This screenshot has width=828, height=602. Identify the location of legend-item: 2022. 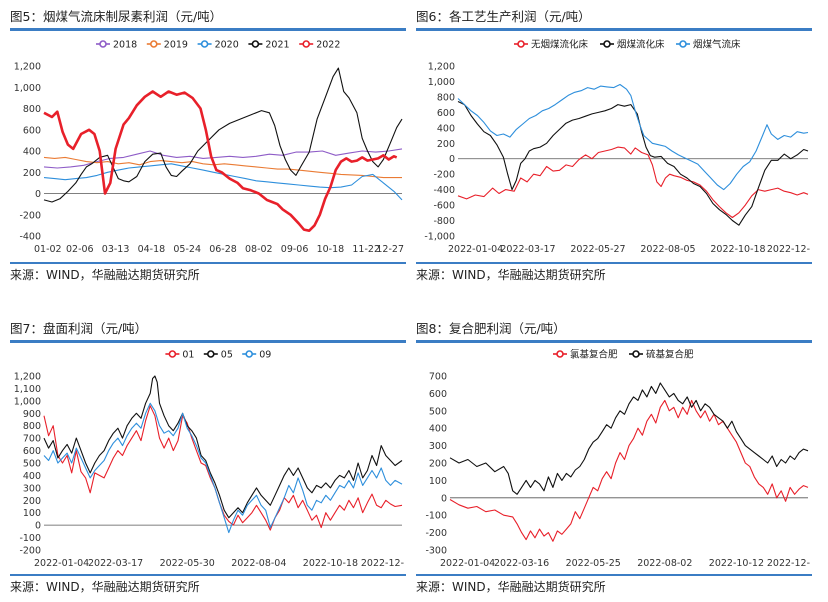
(319, 45).